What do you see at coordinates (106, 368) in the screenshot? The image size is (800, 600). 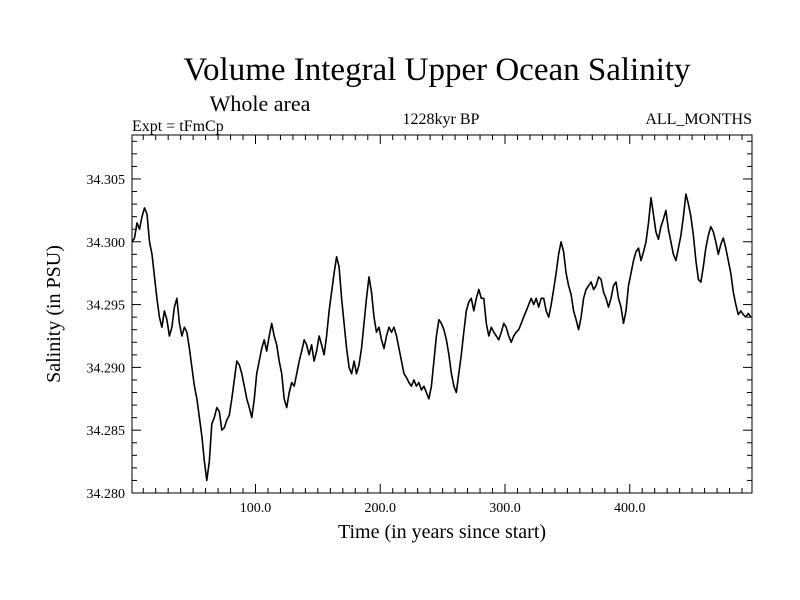 I see `y-tick-label: 34.290` at bounding box center [106, 368].